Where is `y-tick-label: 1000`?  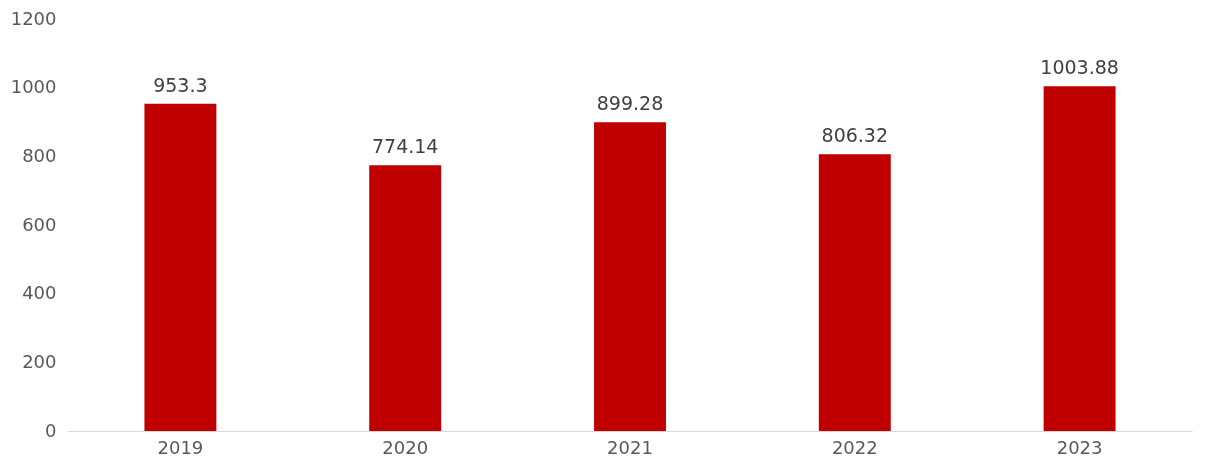 y-tick-label: 1000 is located at coordinates (33, 87).